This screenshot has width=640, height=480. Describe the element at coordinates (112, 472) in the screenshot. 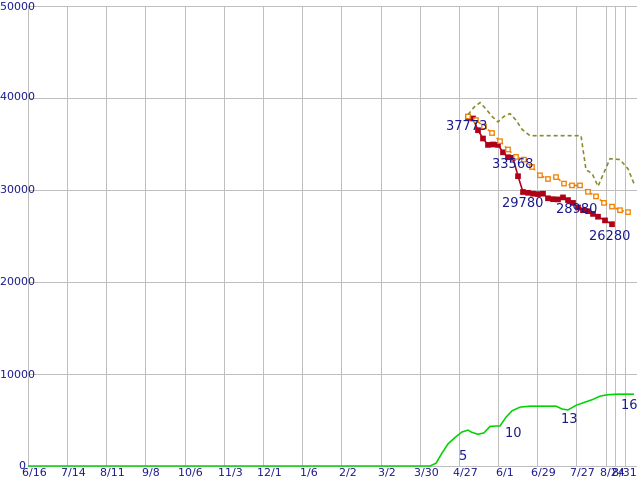

I see `x-axis-tick-label: 8/11` at that location.